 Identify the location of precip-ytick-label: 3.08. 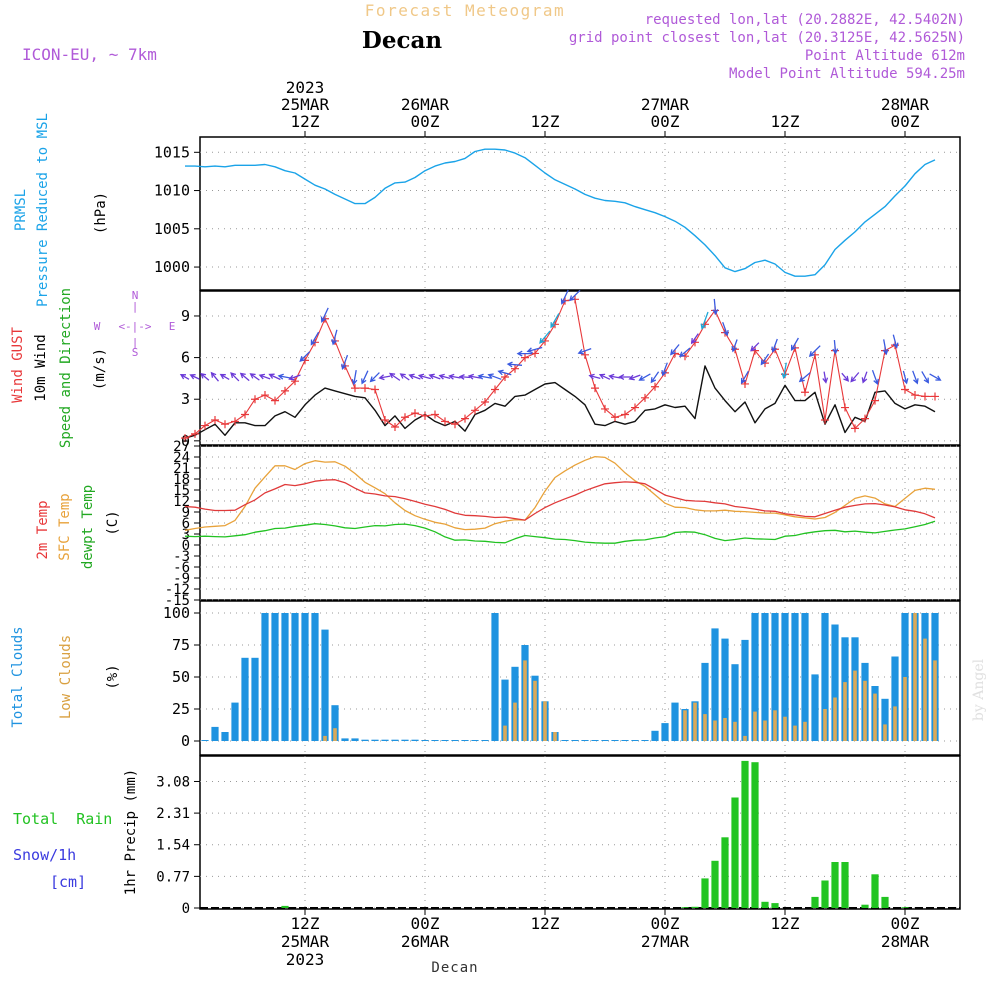
(173, 782).